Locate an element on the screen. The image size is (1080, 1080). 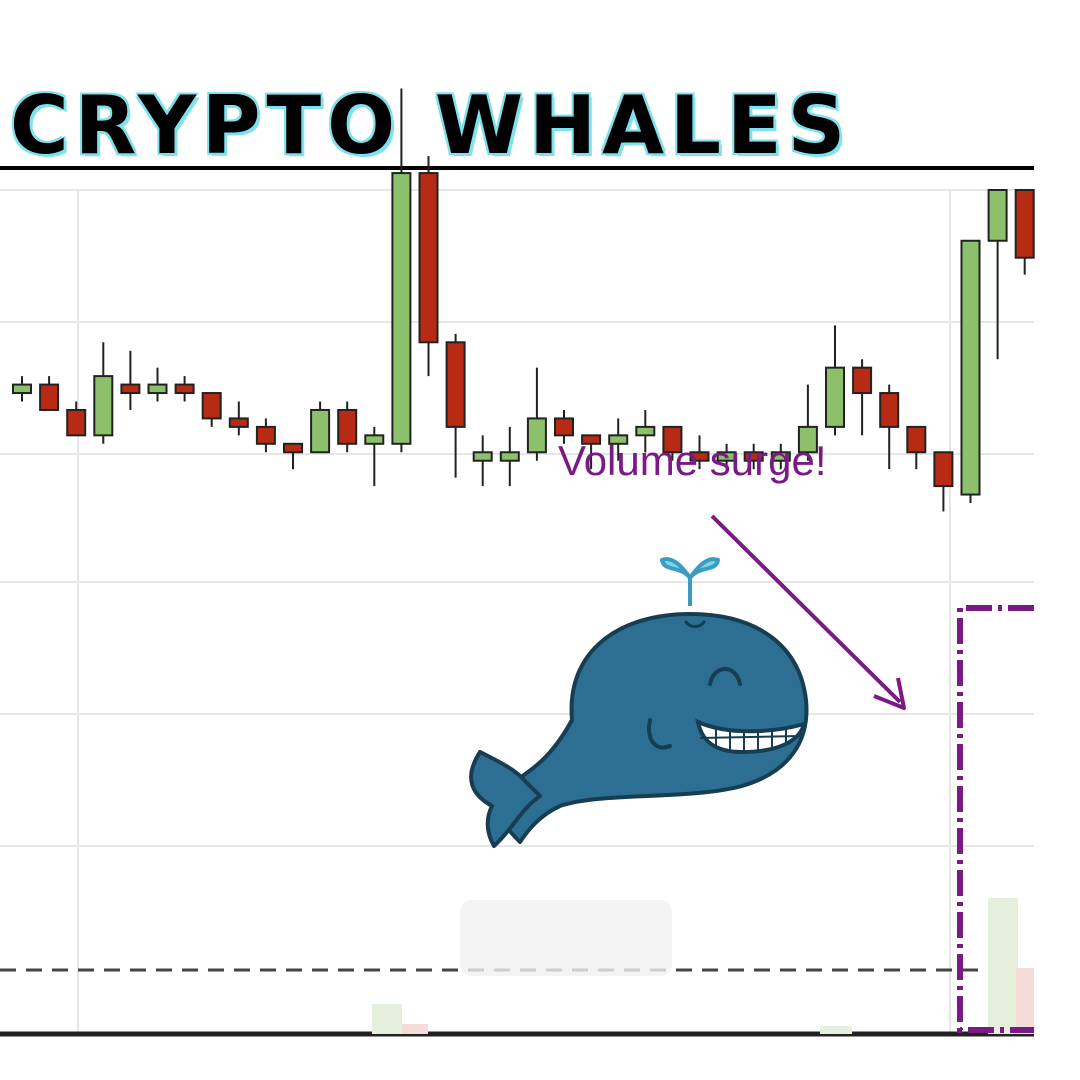
volume-bars is located at coordinates (703, 966).